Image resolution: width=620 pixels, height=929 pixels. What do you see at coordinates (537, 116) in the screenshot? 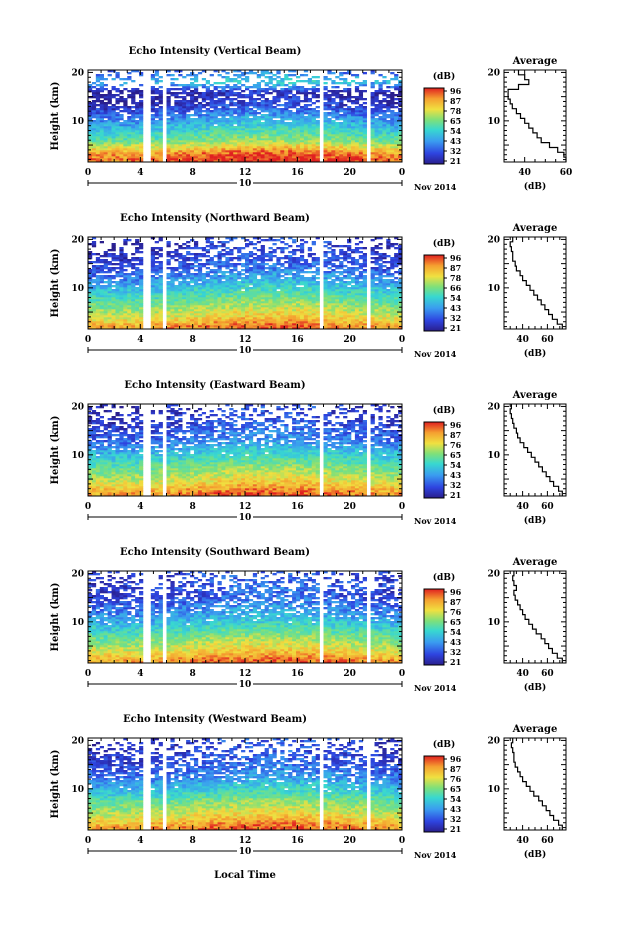
I see `average-profile-line` at bounding box center [537, 116].